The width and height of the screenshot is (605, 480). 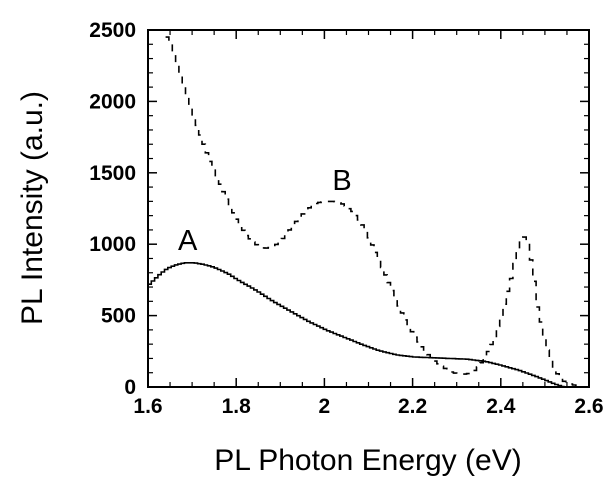 What do you see at coordinates (501, 406) in the screenshot?
I see `x-tick-label: 2.4` at bounding box center [501, 406].